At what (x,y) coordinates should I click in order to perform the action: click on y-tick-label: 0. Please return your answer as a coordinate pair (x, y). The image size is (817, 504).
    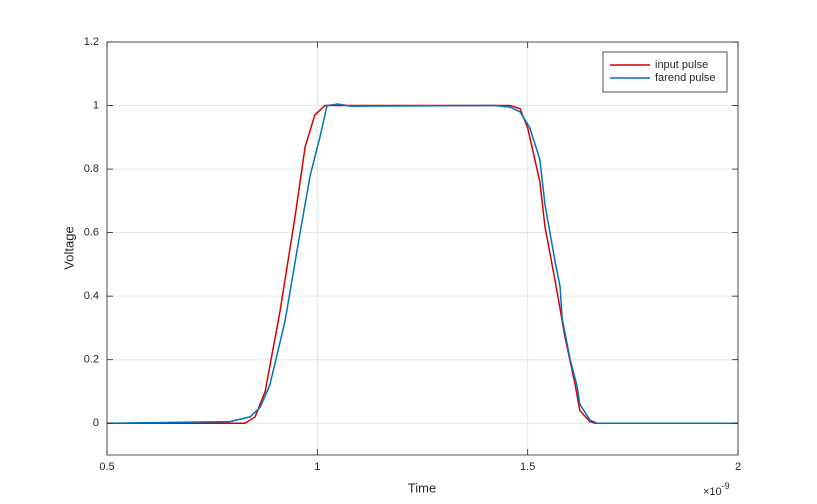
    Looking at the image, I should click on (96, 423).